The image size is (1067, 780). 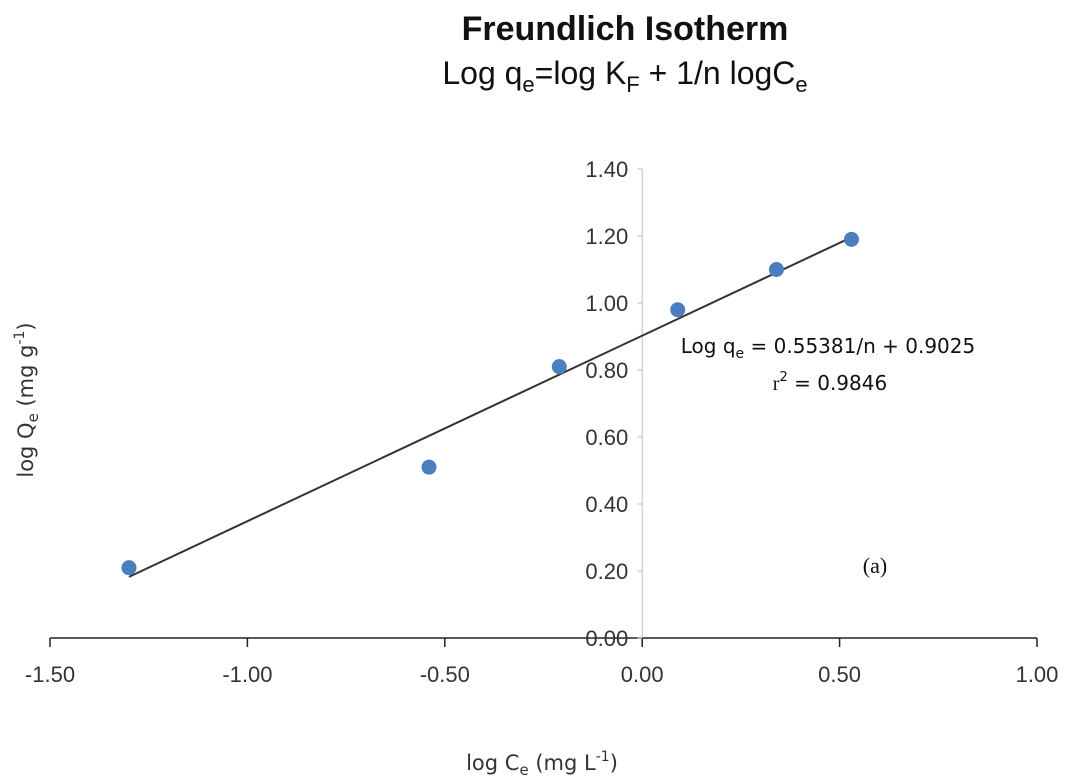 I want to click on subtitle-sub-1: e, so click(x=528, y=84).